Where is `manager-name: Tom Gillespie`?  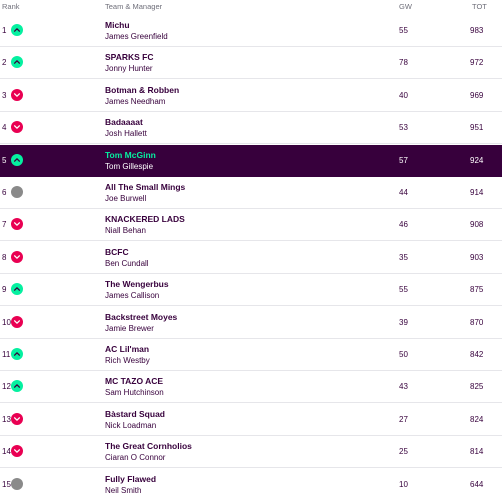 manager-name: Tom Gillespie is located at coordinates (129, 166).